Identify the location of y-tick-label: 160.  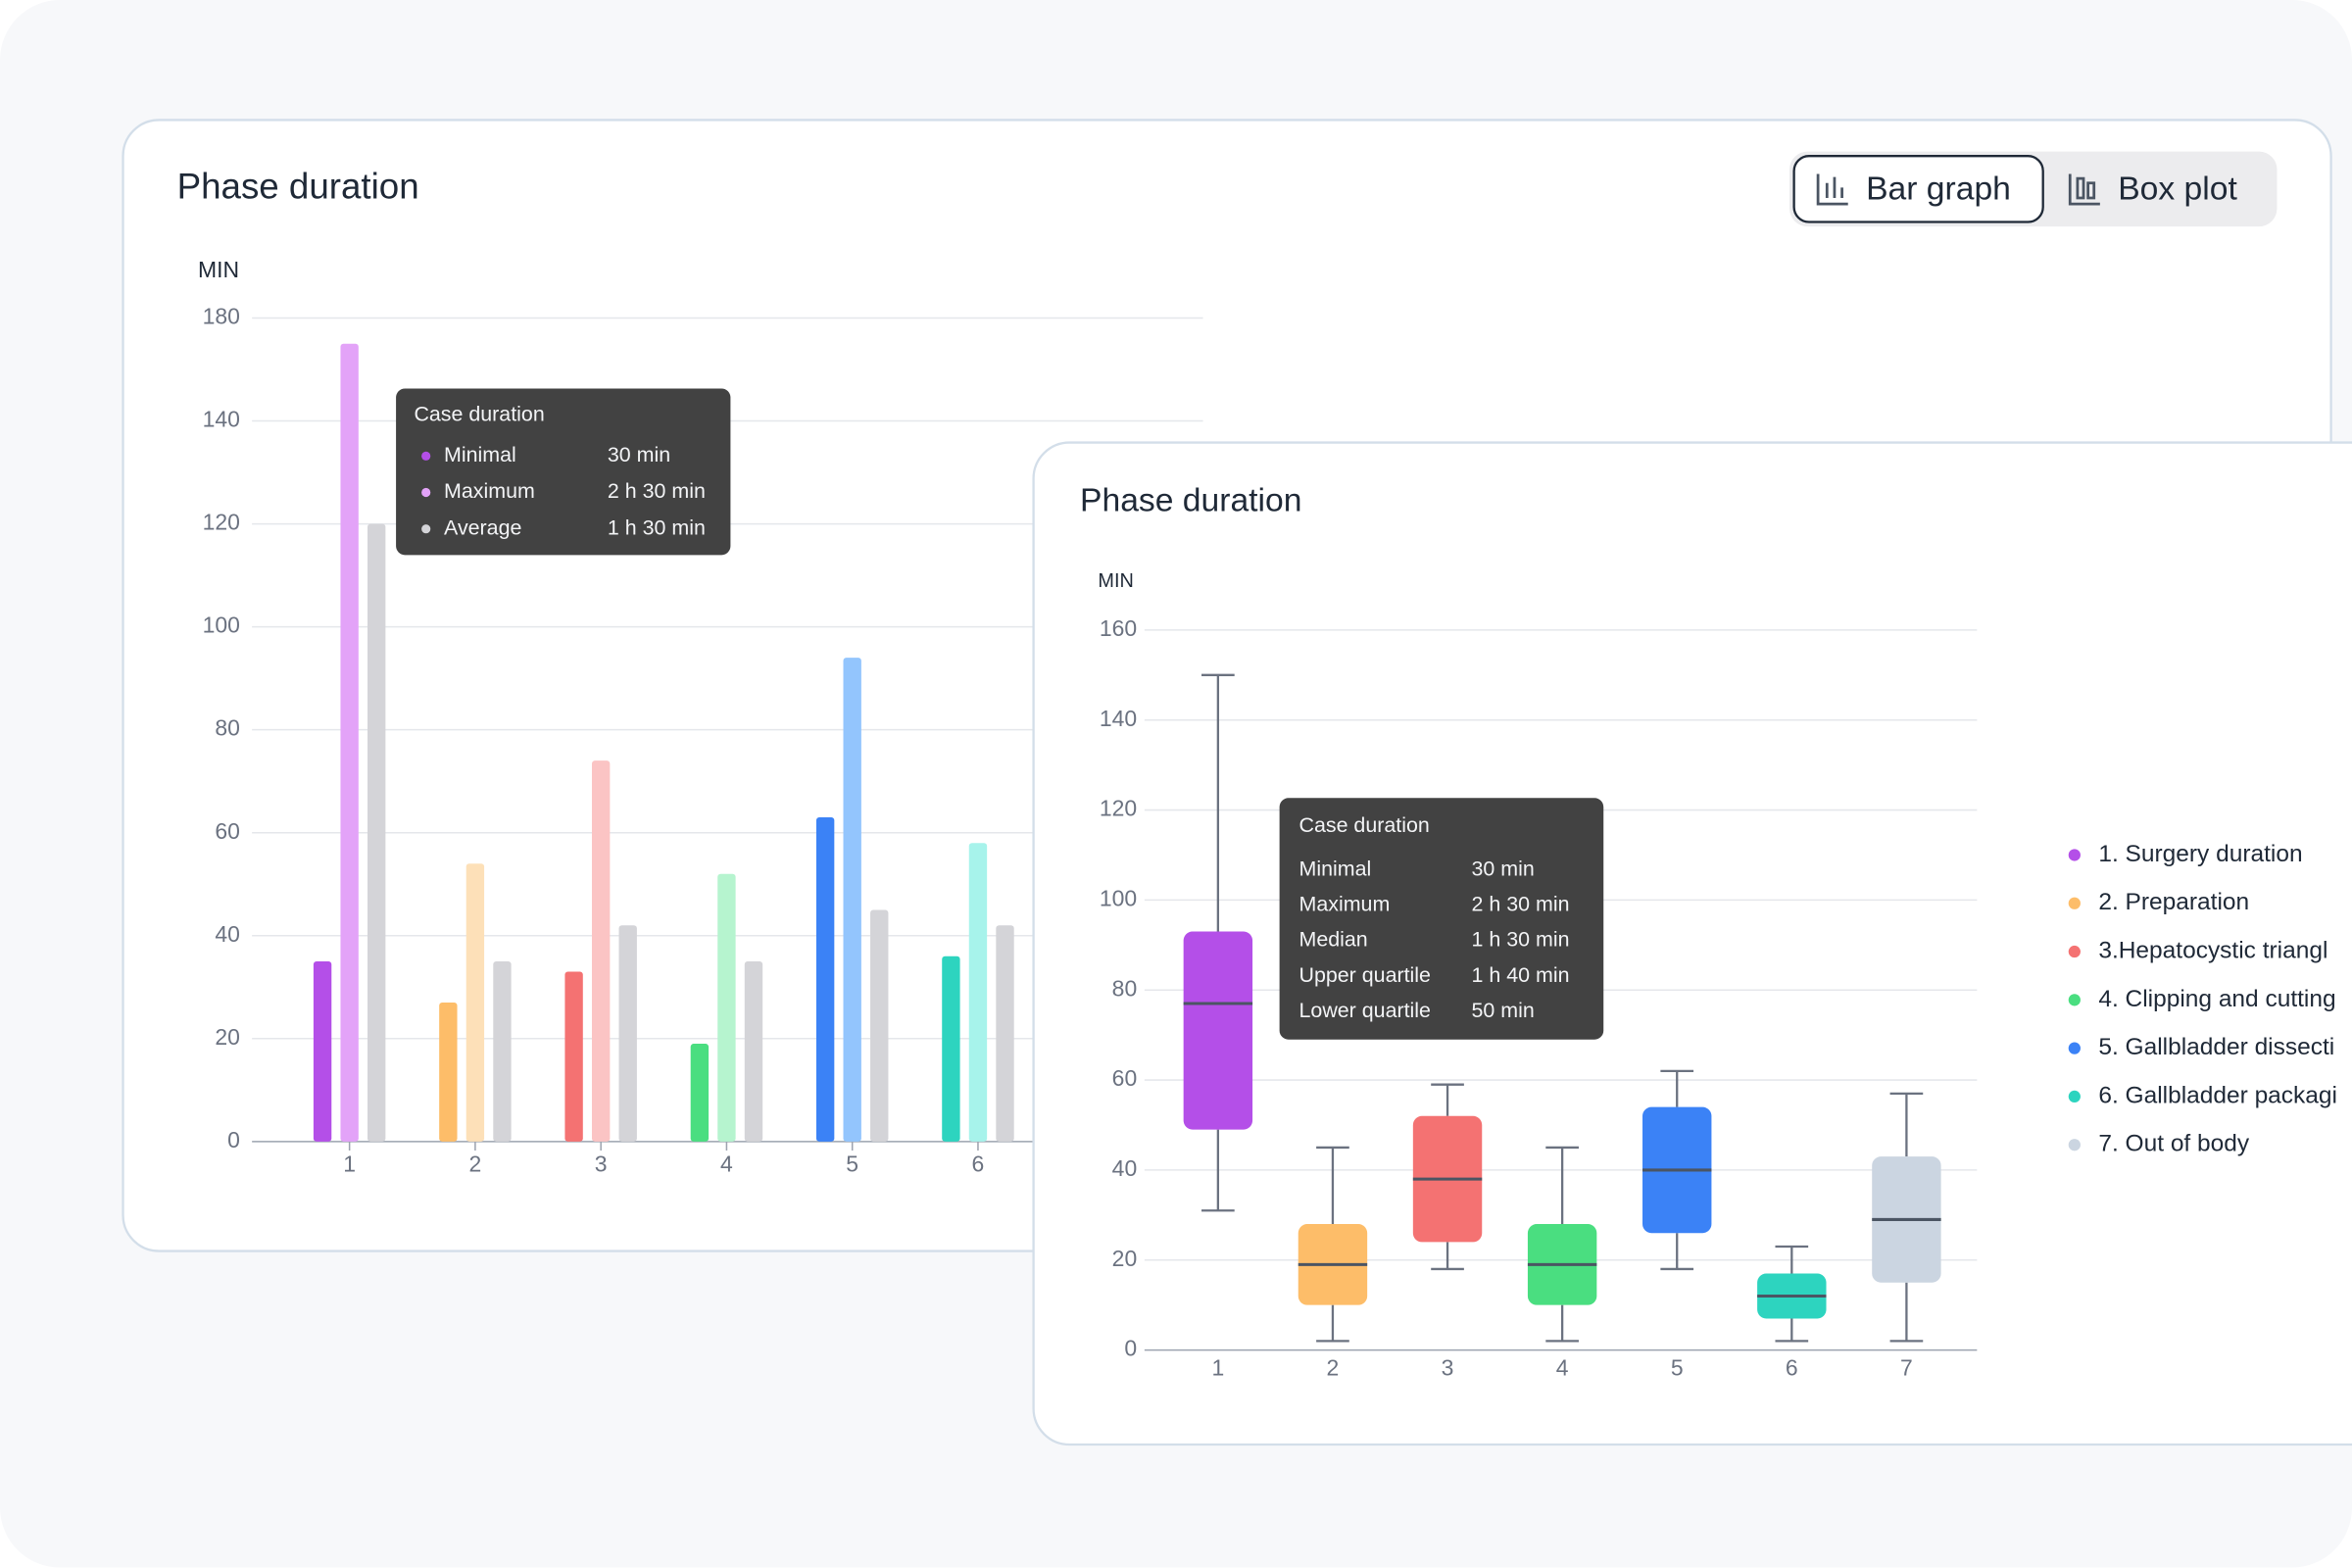
(1118, 628).